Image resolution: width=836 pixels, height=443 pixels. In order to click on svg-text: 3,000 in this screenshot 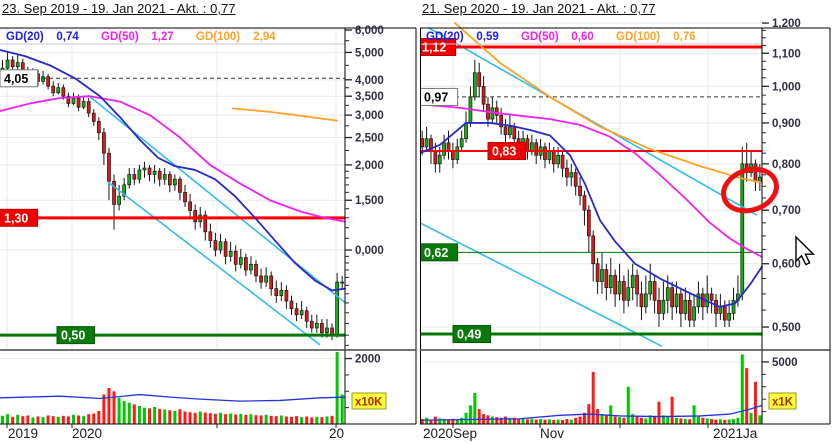, I will do `click(369, 116)`.